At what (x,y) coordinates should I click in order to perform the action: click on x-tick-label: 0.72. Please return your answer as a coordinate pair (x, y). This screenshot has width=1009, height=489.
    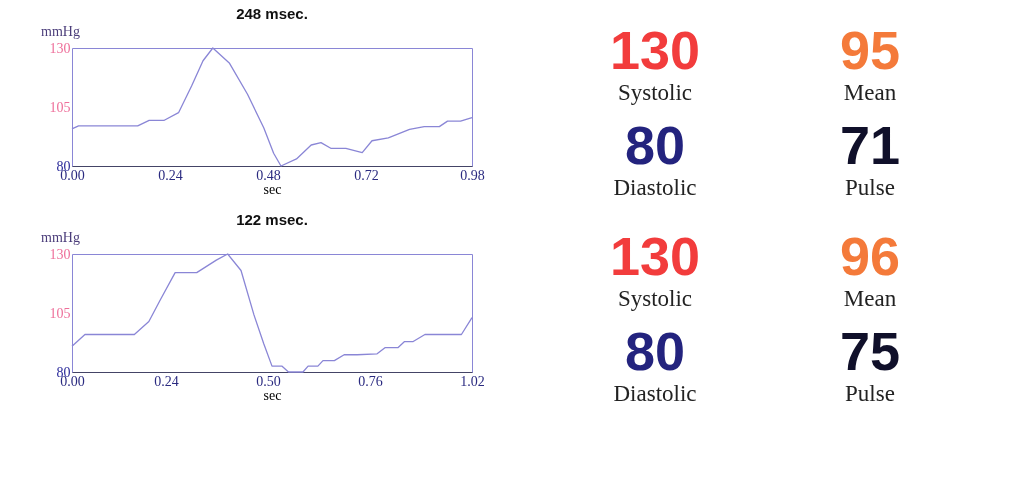
    Looking at the image, I should click on (366, 175).